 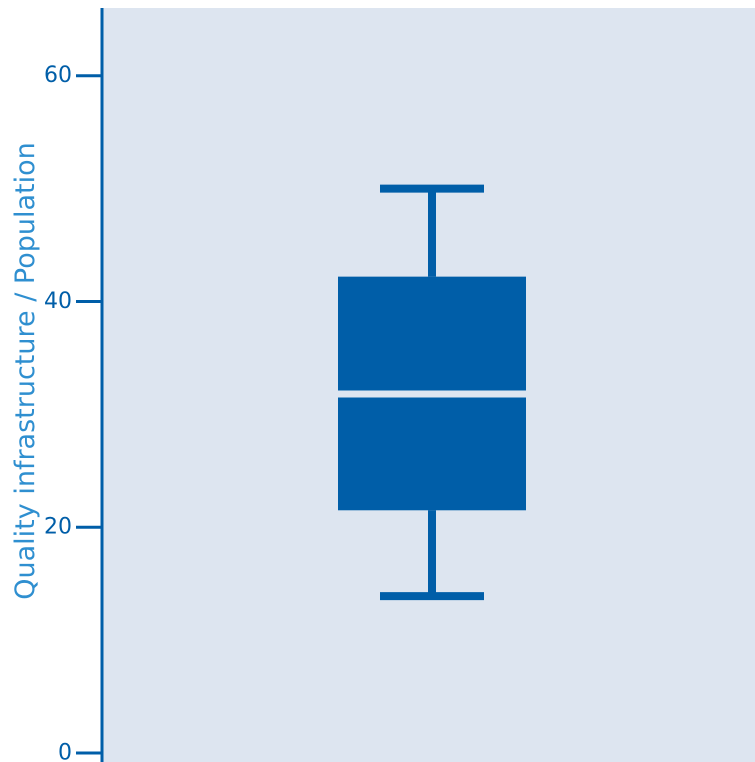 I want to click on y-axis-title: Quality infrastructure / Population, so click(x=25, y=370).